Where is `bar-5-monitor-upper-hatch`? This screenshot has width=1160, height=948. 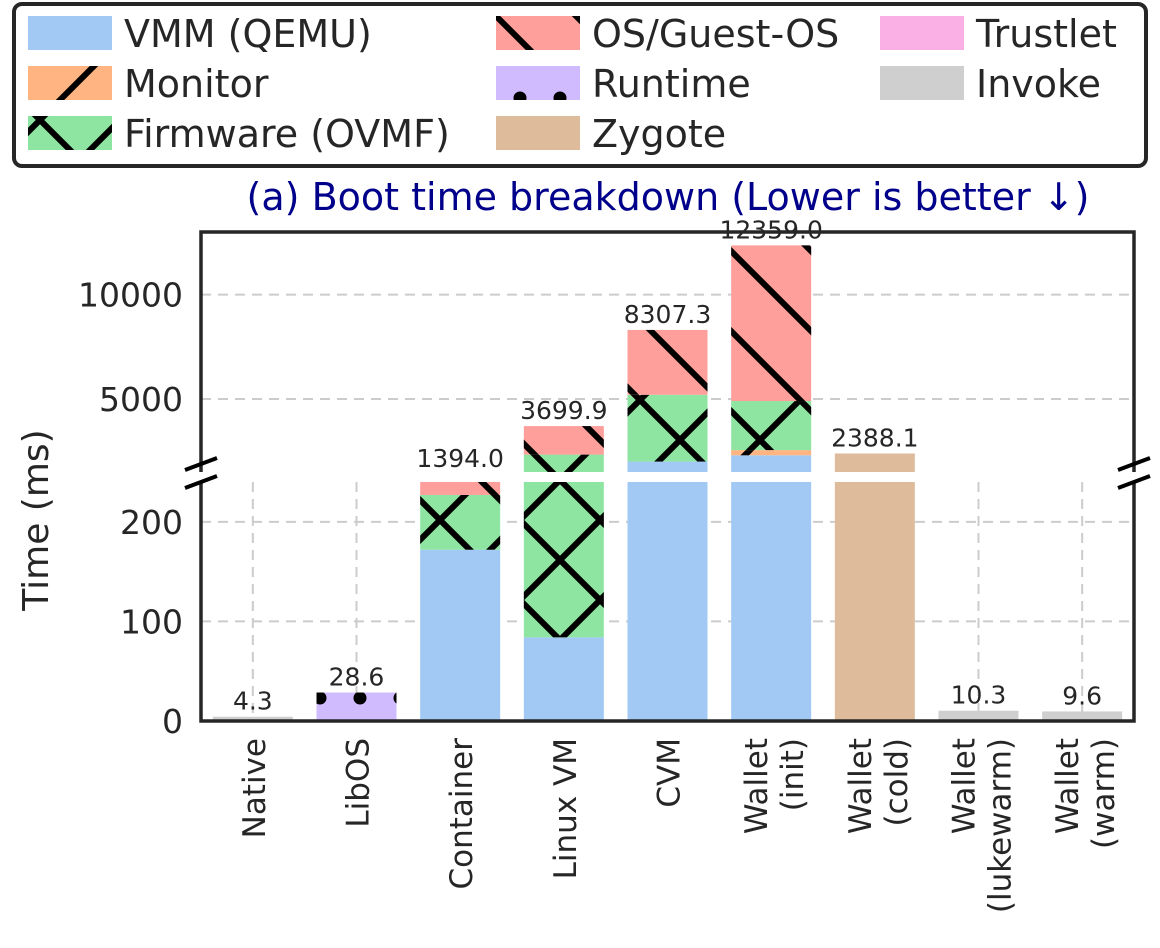 bar-5-monitor-upper-hatch is located at coordinates (771, 453).